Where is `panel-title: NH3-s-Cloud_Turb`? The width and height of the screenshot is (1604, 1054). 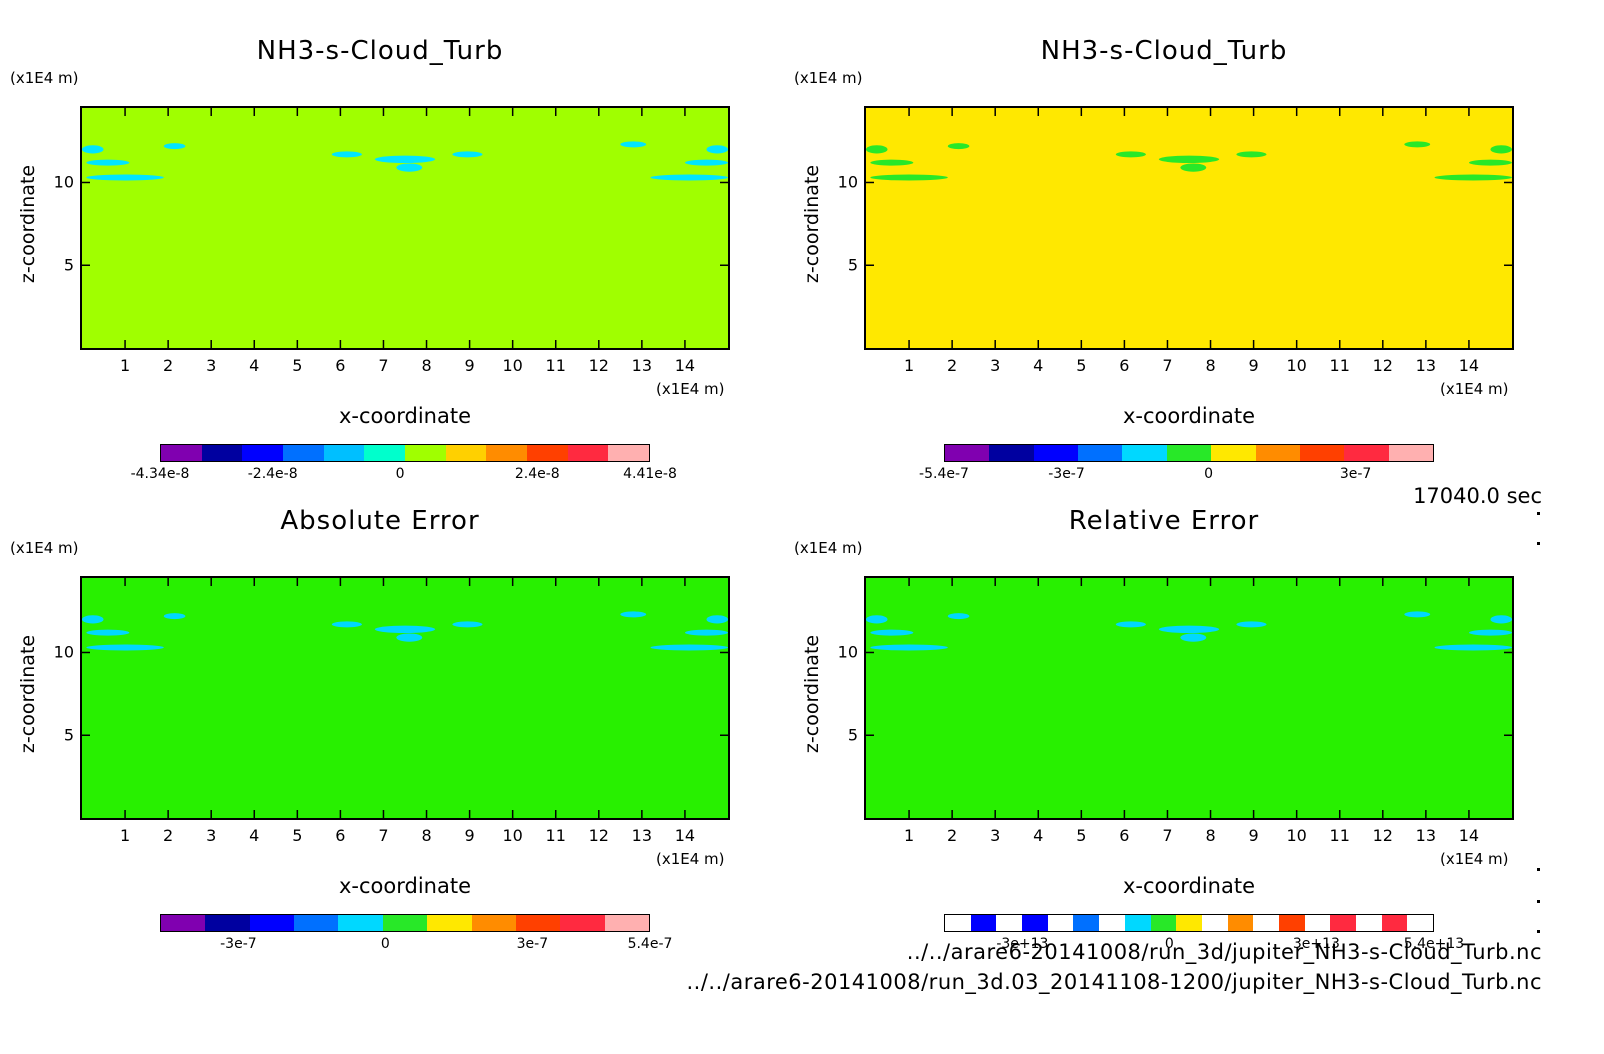 panel-title: NH3-s-Cloud_Turb is located at coordinates (380, 51).